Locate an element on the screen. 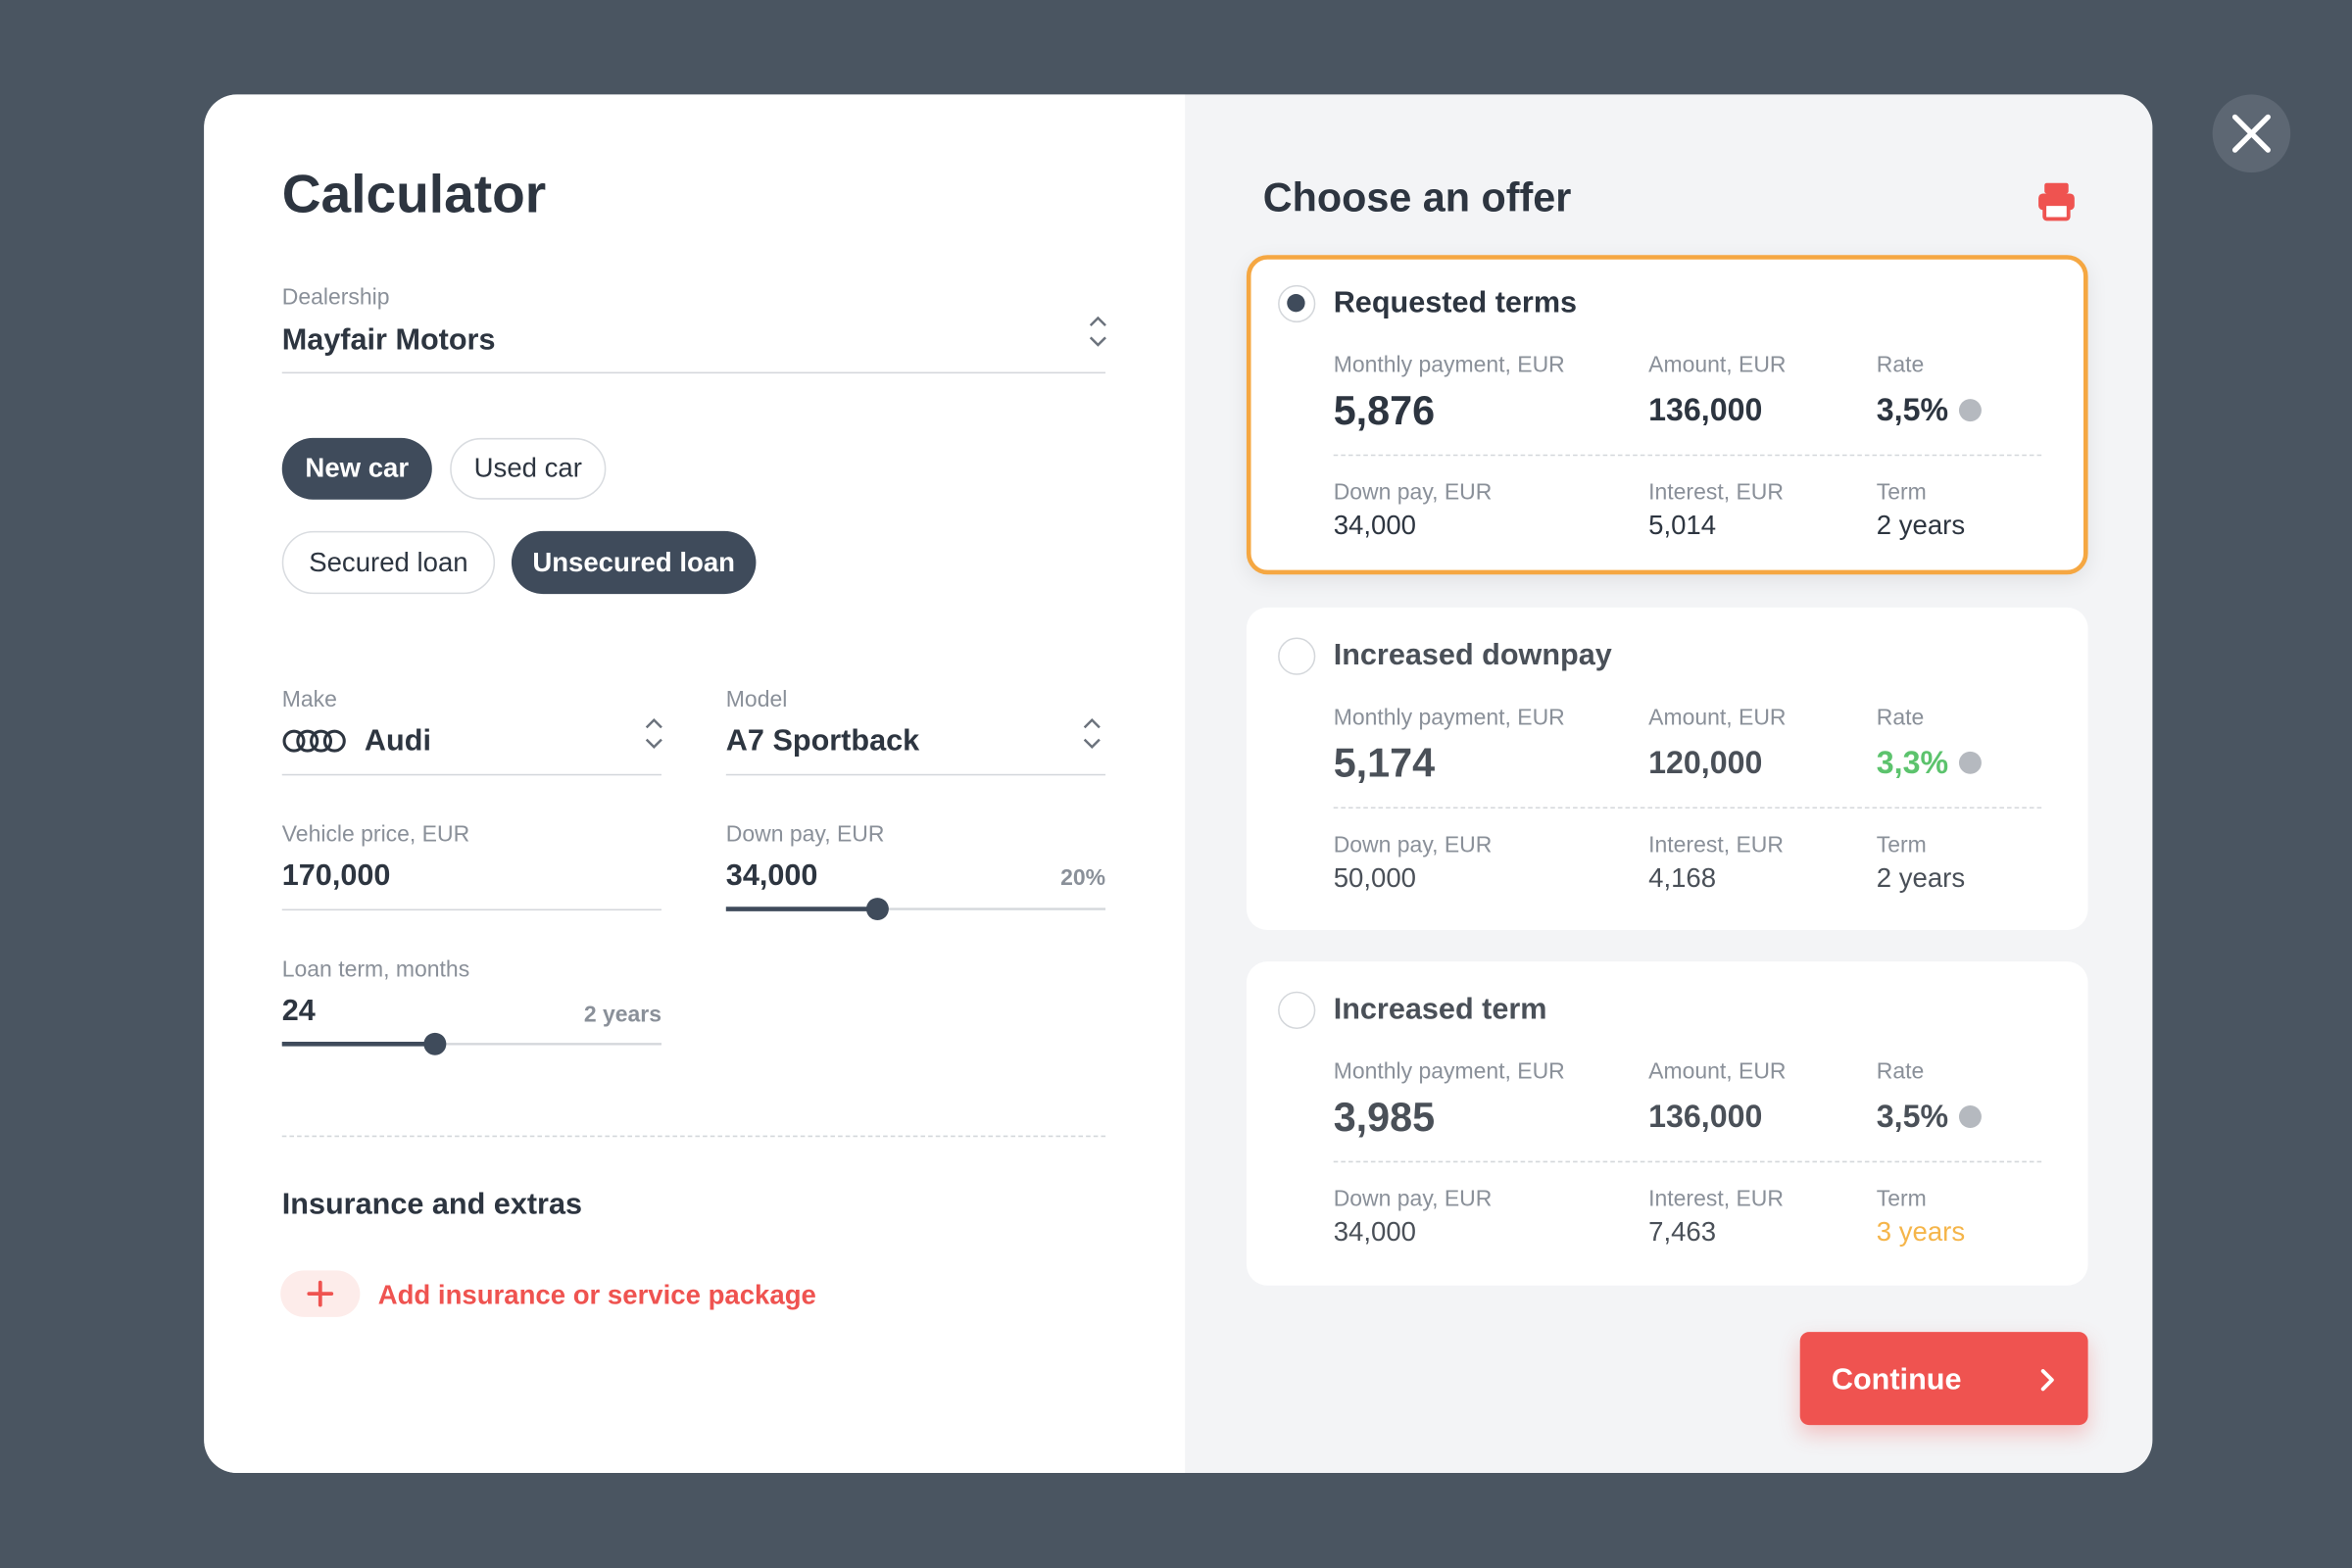 Image resolution: width=2352 pixels, height=1568 pixels. section-title: Insurance and extras is located at coordinates (432, 1204).